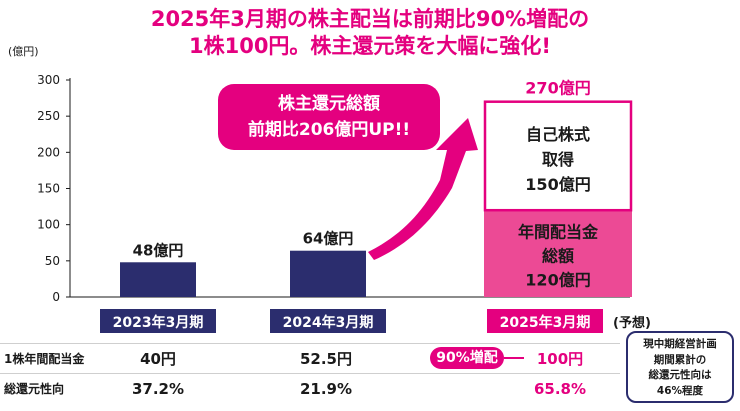  What do you see at coordinates (158, 250) in the screenshot?
I see `bar-value-label: 48億円` at bounding box center [158, 250].